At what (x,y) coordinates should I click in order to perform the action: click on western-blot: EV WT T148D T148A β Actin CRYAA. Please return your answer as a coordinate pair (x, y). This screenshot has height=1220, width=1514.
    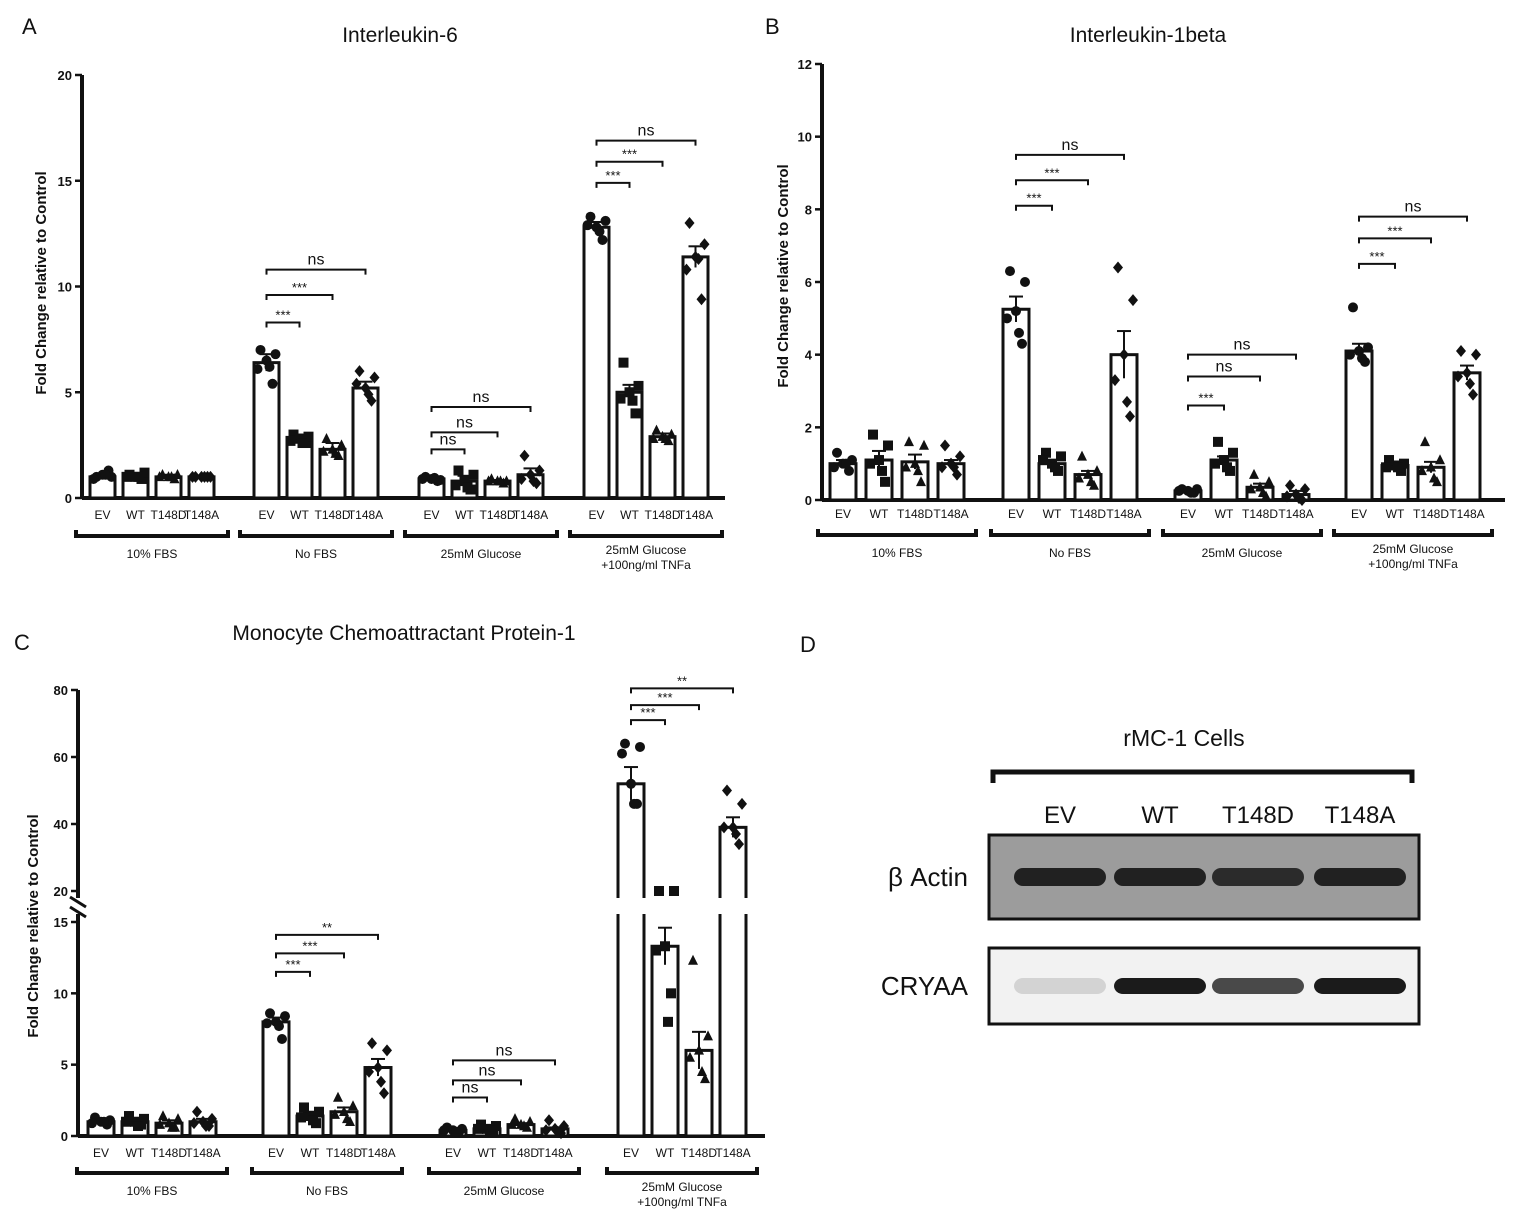
    Looking at the image, I should click on (1151, 897).